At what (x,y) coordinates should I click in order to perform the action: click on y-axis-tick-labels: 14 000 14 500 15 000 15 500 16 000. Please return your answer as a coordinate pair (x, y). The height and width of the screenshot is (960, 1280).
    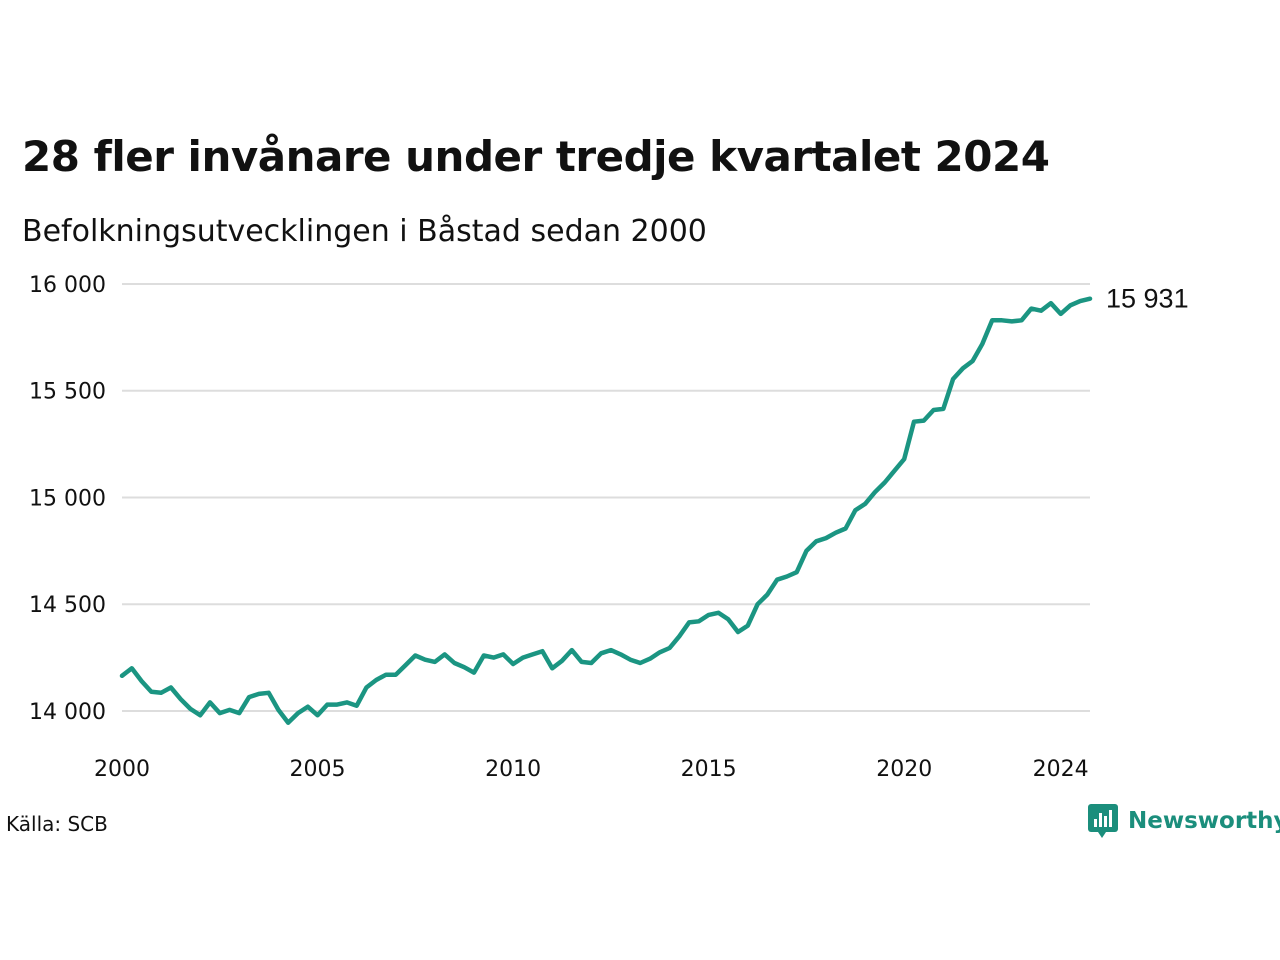
    Looking at the image, I should click on (67, 499).